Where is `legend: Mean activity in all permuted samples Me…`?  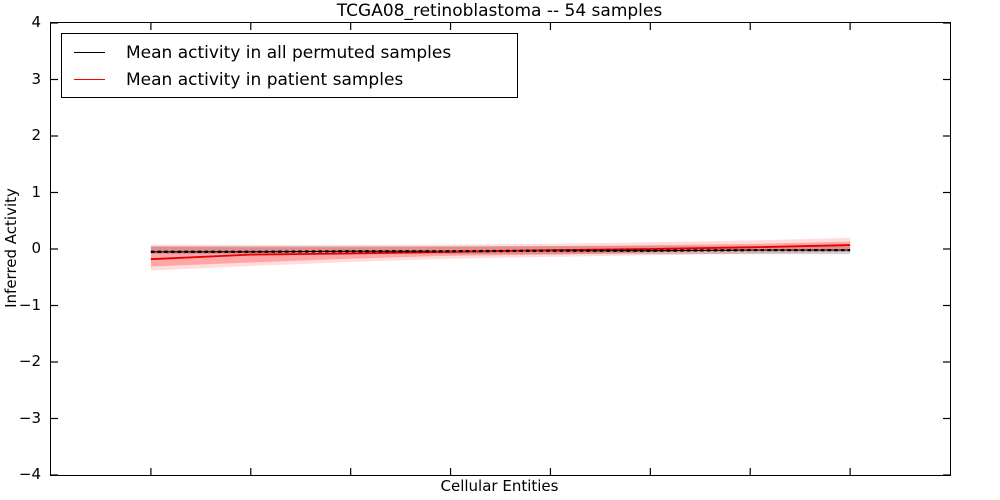
legend: Mean activity in all permuted samples Me… is located at coordinates (289, 65).